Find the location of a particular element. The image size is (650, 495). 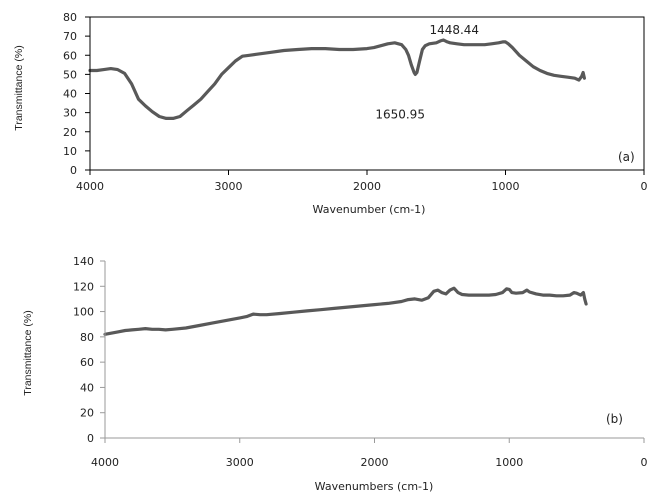

panel-a-x-tick-label: 4000 is located at coordinates (90, 186).